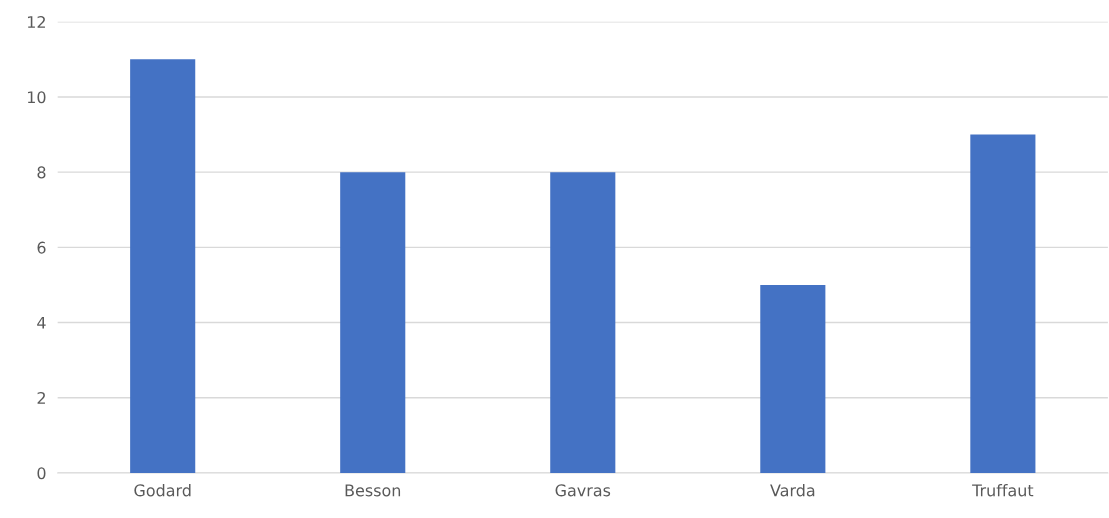 The width and height of the screenshot is (1109, 518). What do you see at coordinates (36, 97) in the screenshot?
I see `y-tick-label: 10` at bounding box center [36, 97].